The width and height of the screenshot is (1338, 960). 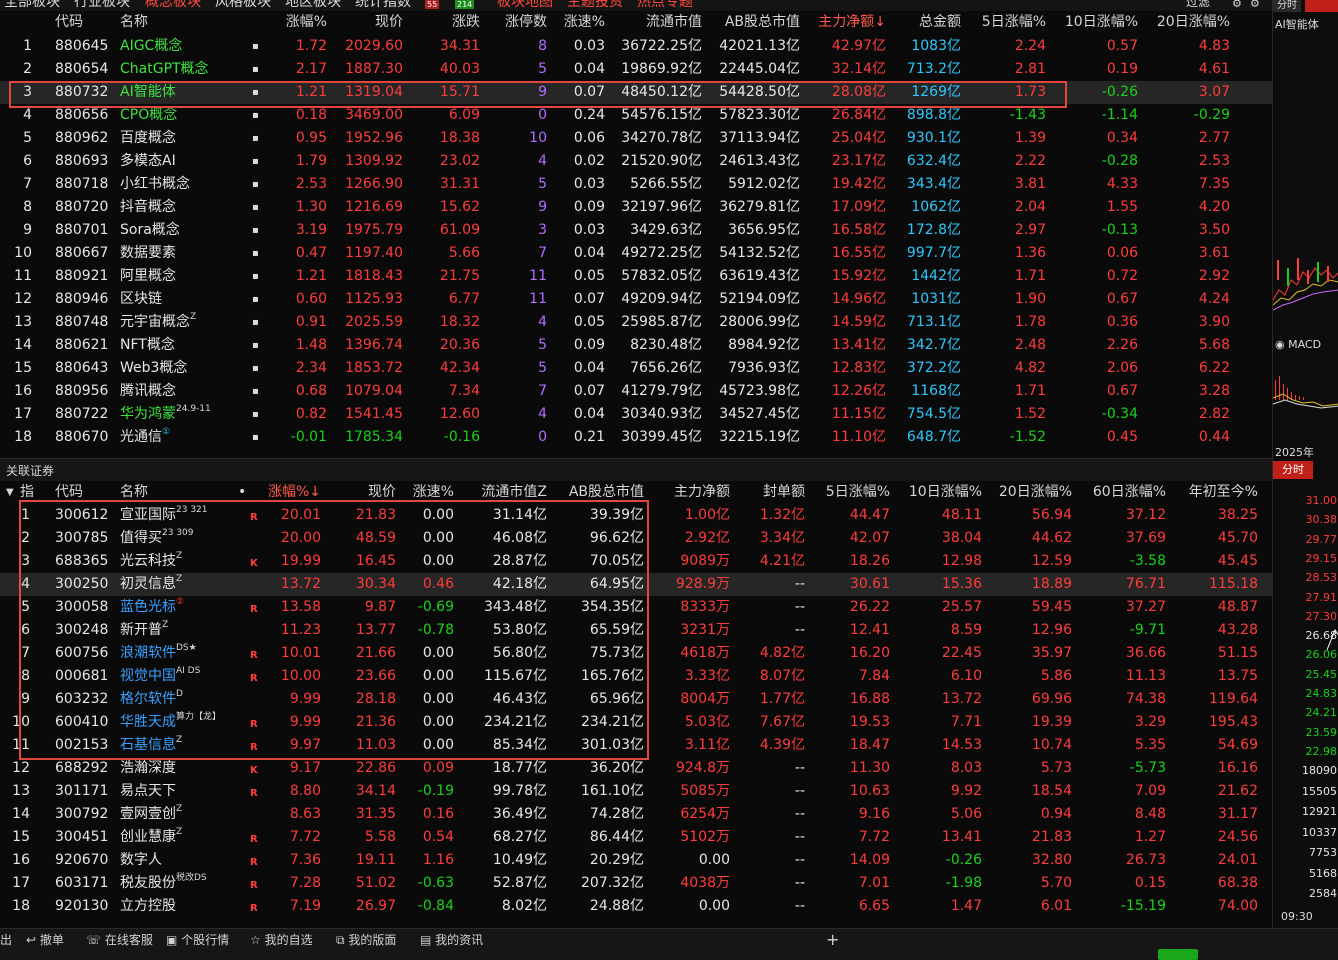 What do you see at coordinates (945, 492) in the screenshot?
I see `related-col-header: 10日涨幅%` at bounding box center [945, 492].